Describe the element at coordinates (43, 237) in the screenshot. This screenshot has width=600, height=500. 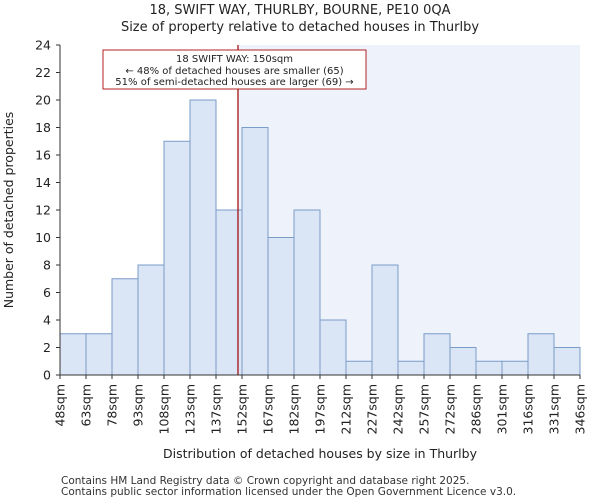
I see `y-tick-label: 10` at that location.